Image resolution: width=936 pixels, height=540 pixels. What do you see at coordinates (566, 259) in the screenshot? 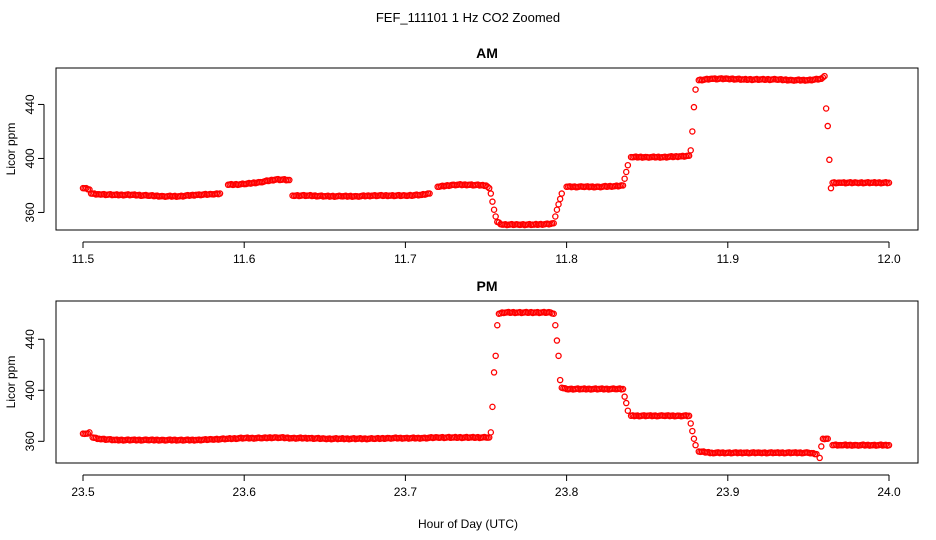
I see `am-x-tick-label: 11.8` at bounding box center [566, 259].